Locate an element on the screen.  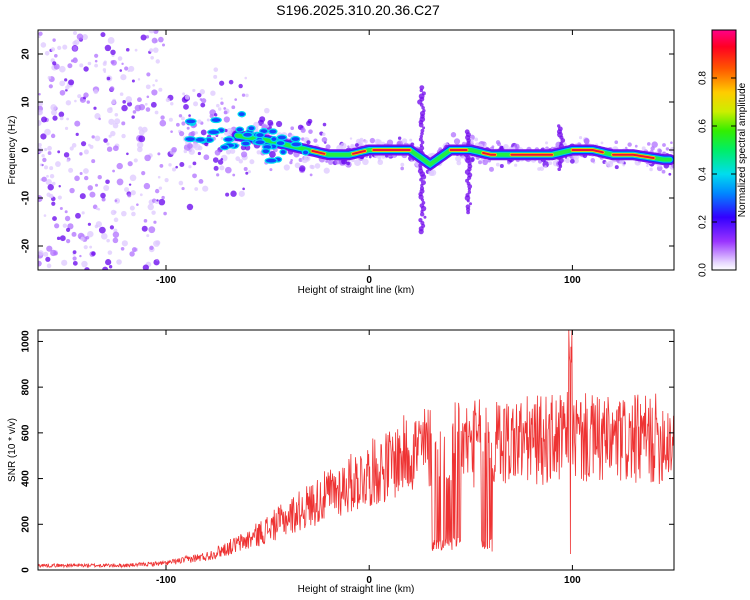
heatmap-y-tick-label: 0 is located at coordinates (26, 150).